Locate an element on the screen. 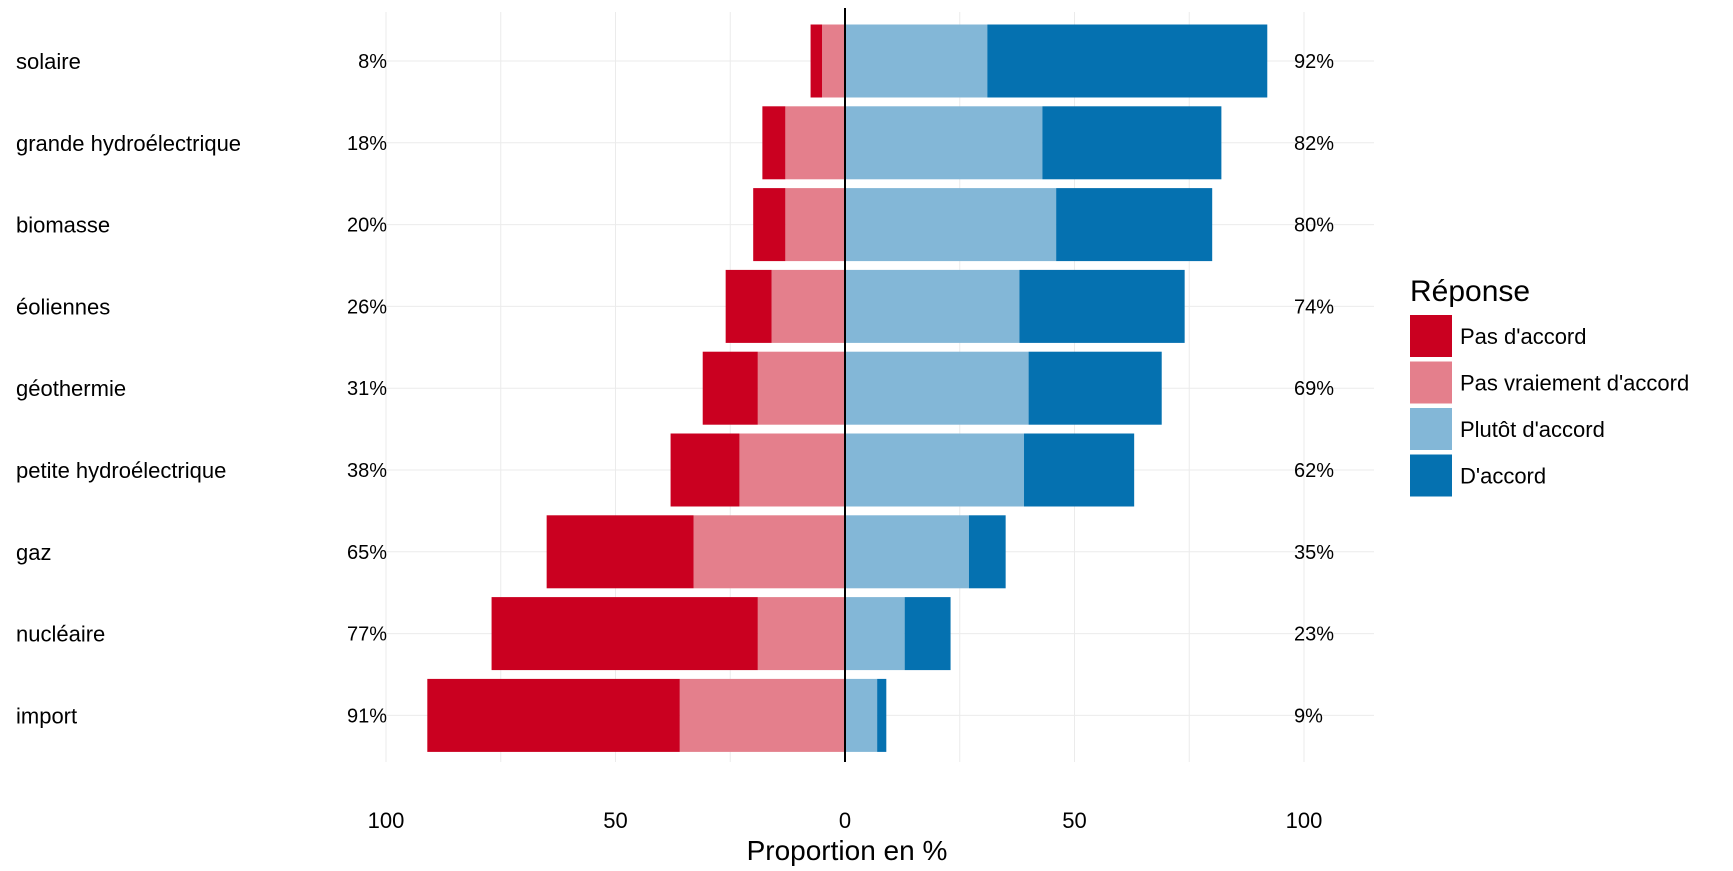  right-percentage-label: 35% is located at coordinates (1314, 553).